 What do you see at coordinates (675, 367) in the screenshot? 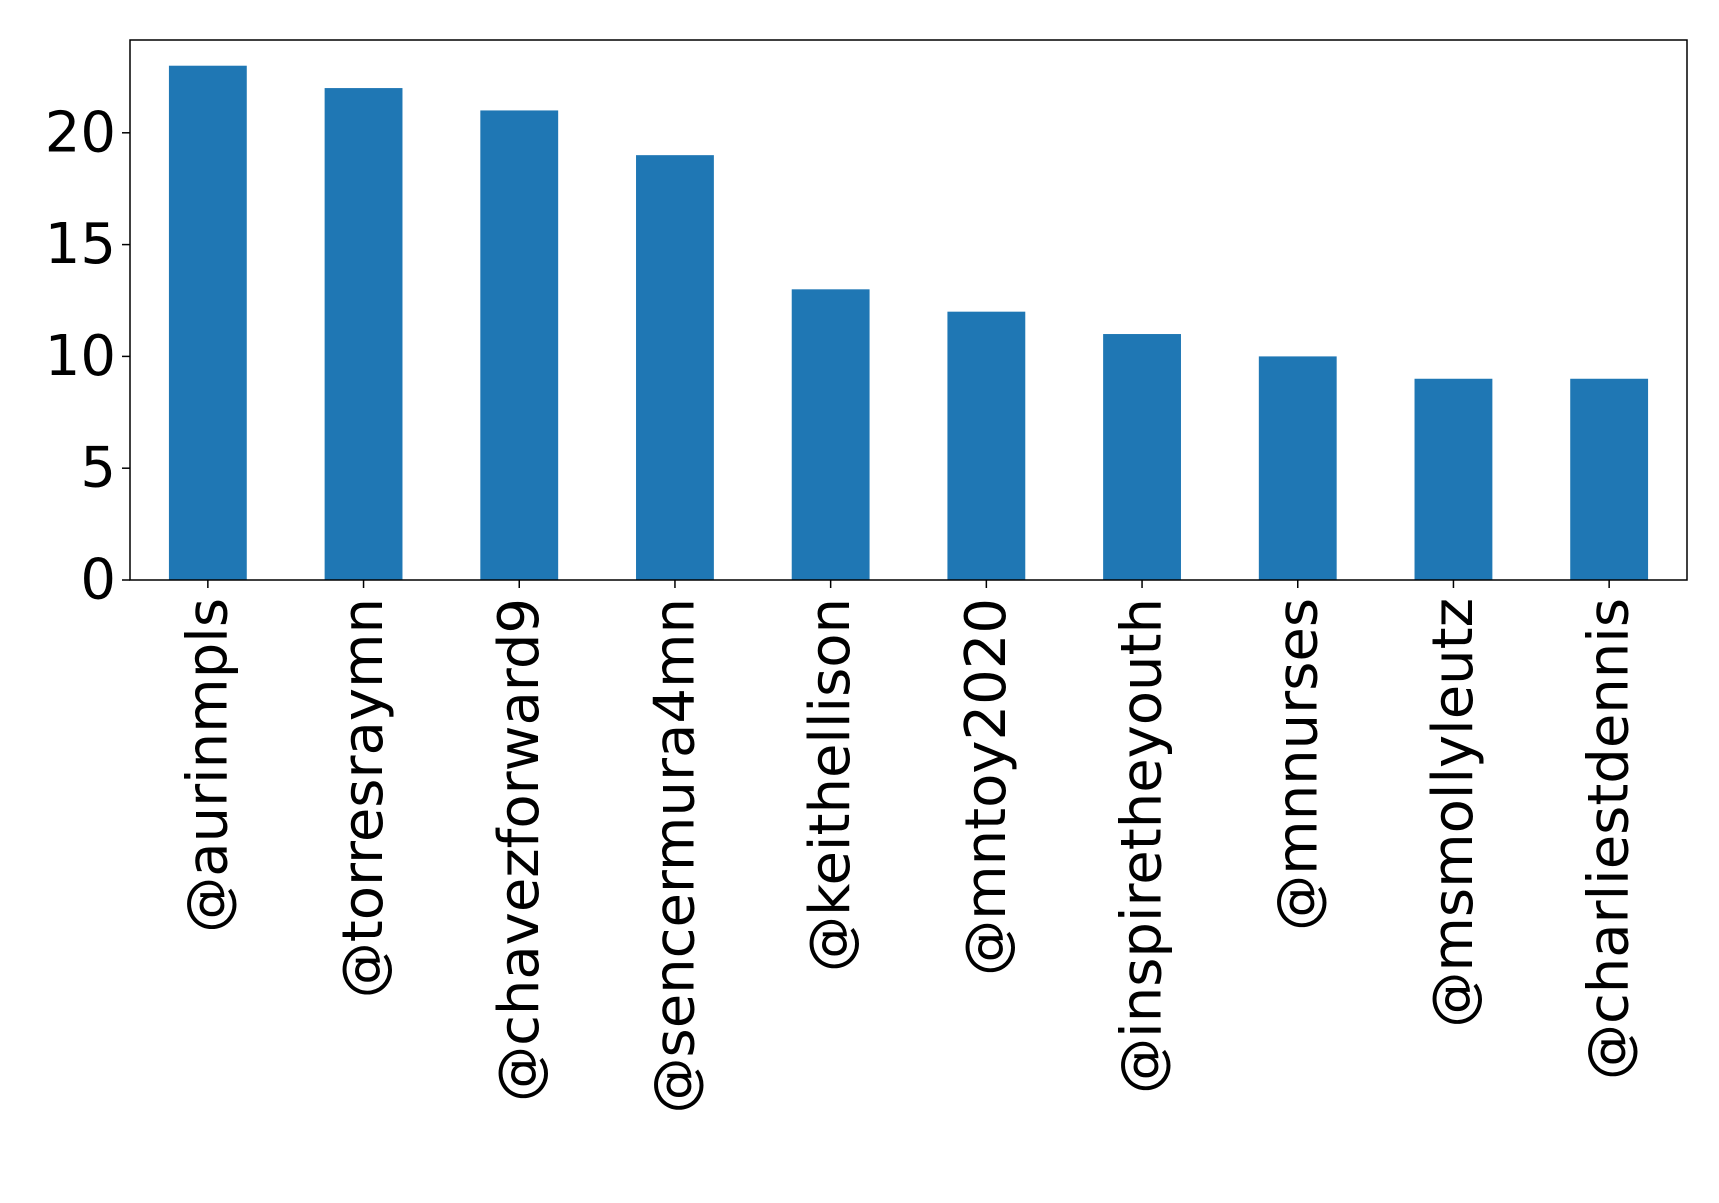
I see `bar-sencermura4mn` at bounding box center [675, 367].